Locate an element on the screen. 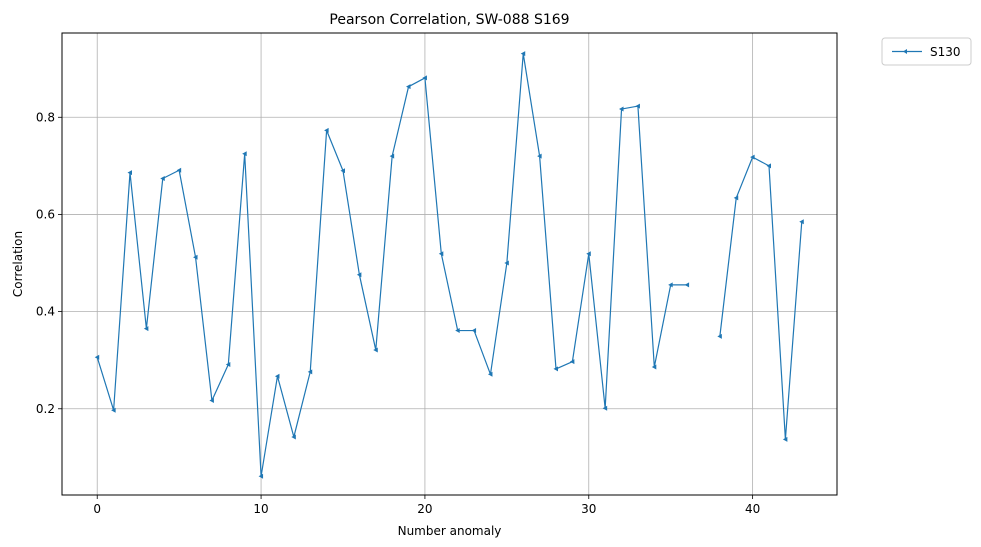 This screenshot has height=547, width=981. legend-label-s130: S130 is located at coordinates (945, 52).